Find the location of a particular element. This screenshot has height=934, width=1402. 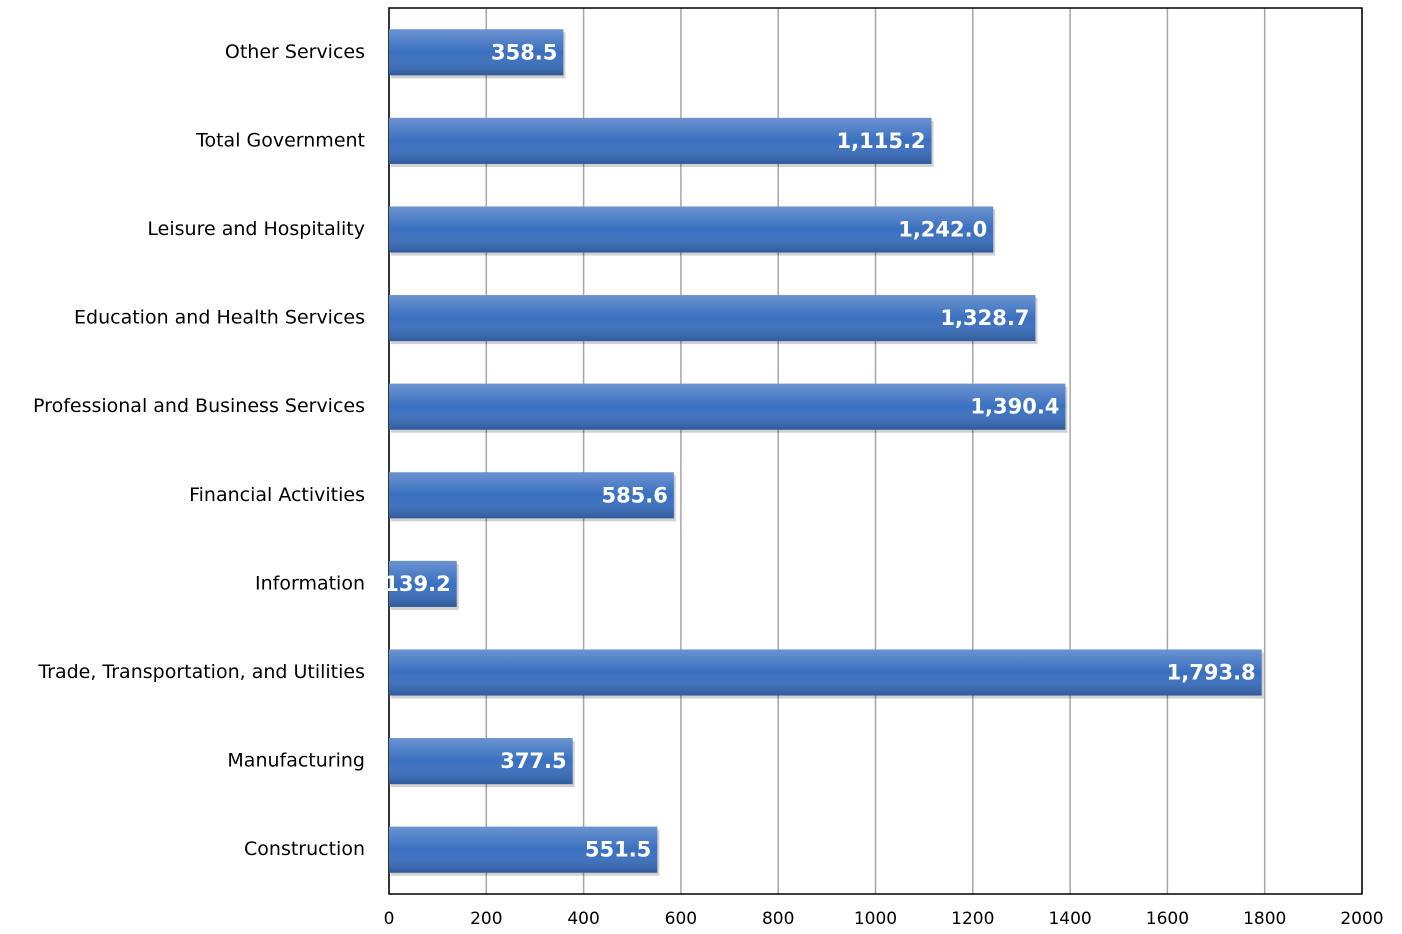

y-tick-label: Professional and Business Services is located at coordinates (199, 406).